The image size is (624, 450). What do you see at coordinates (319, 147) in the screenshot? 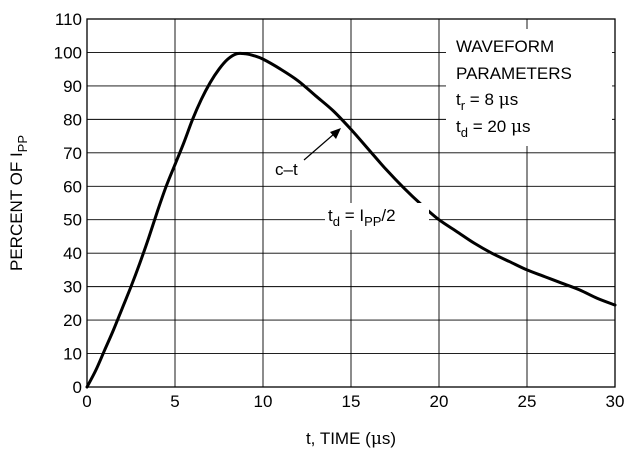
I see `ct-arrow-line` at bounding box center [319, 147].